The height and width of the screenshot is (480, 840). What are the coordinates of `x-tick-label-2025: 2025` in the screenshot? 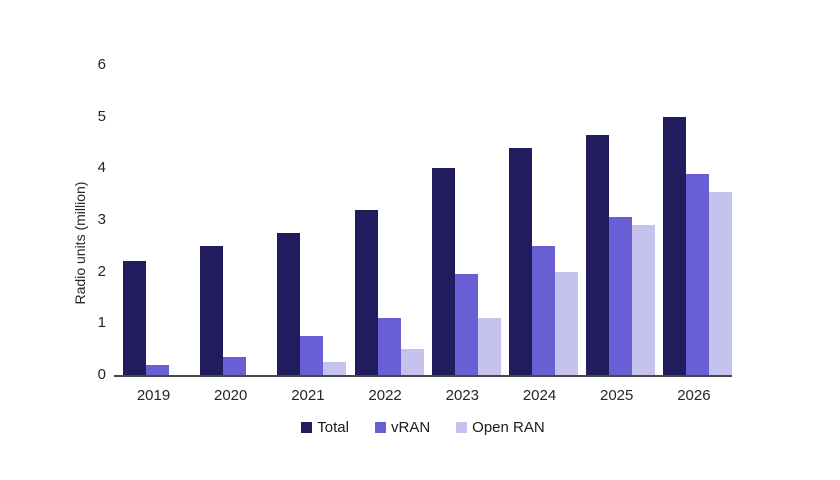 It's located at (617, 395).